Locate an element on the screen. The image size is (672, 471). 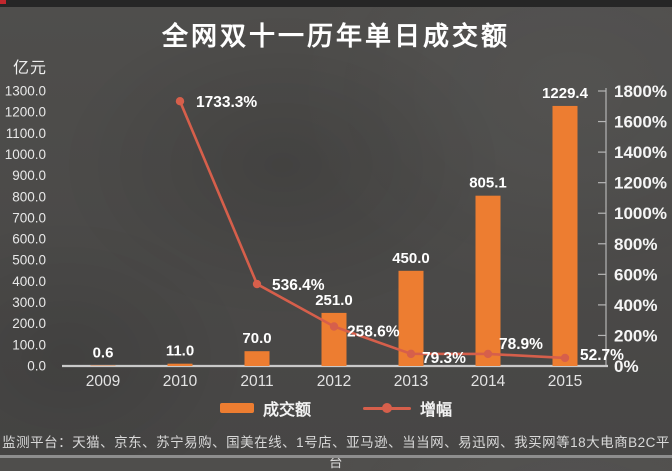
x-axis-category-label: 2013 is located at coordinates (411, 381).